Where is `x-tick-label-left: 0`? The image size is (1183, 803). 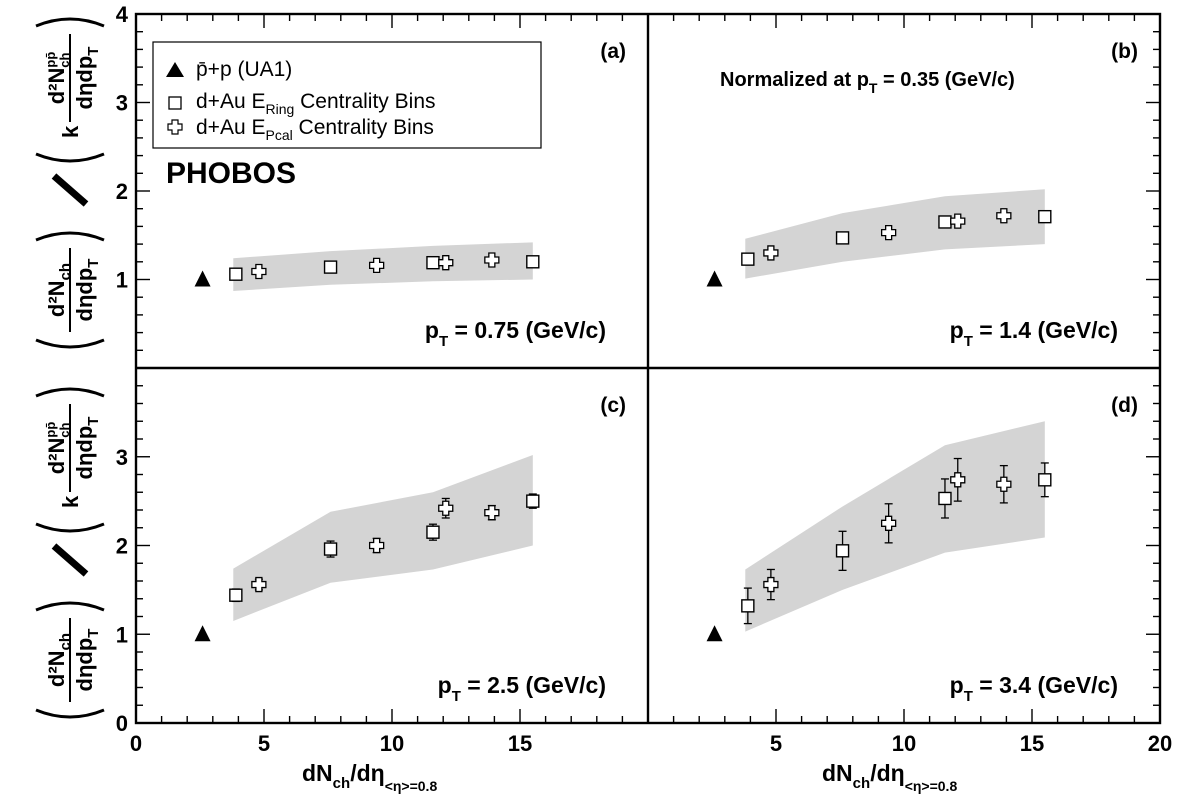 x-tick-label-left: 0 is located at coordinates (136, 743).